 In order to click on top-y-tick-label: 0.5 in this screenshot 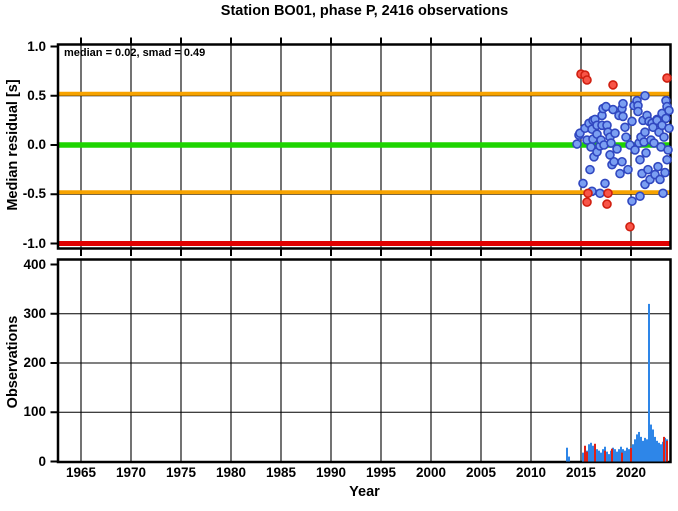, I will do `click(36, 95)`.